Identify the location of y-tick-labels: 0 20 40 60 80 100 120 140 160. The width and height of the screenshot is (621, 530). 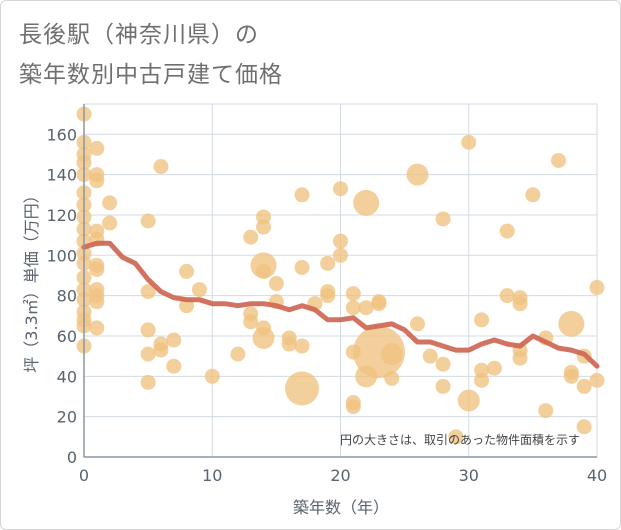
(61, 296).